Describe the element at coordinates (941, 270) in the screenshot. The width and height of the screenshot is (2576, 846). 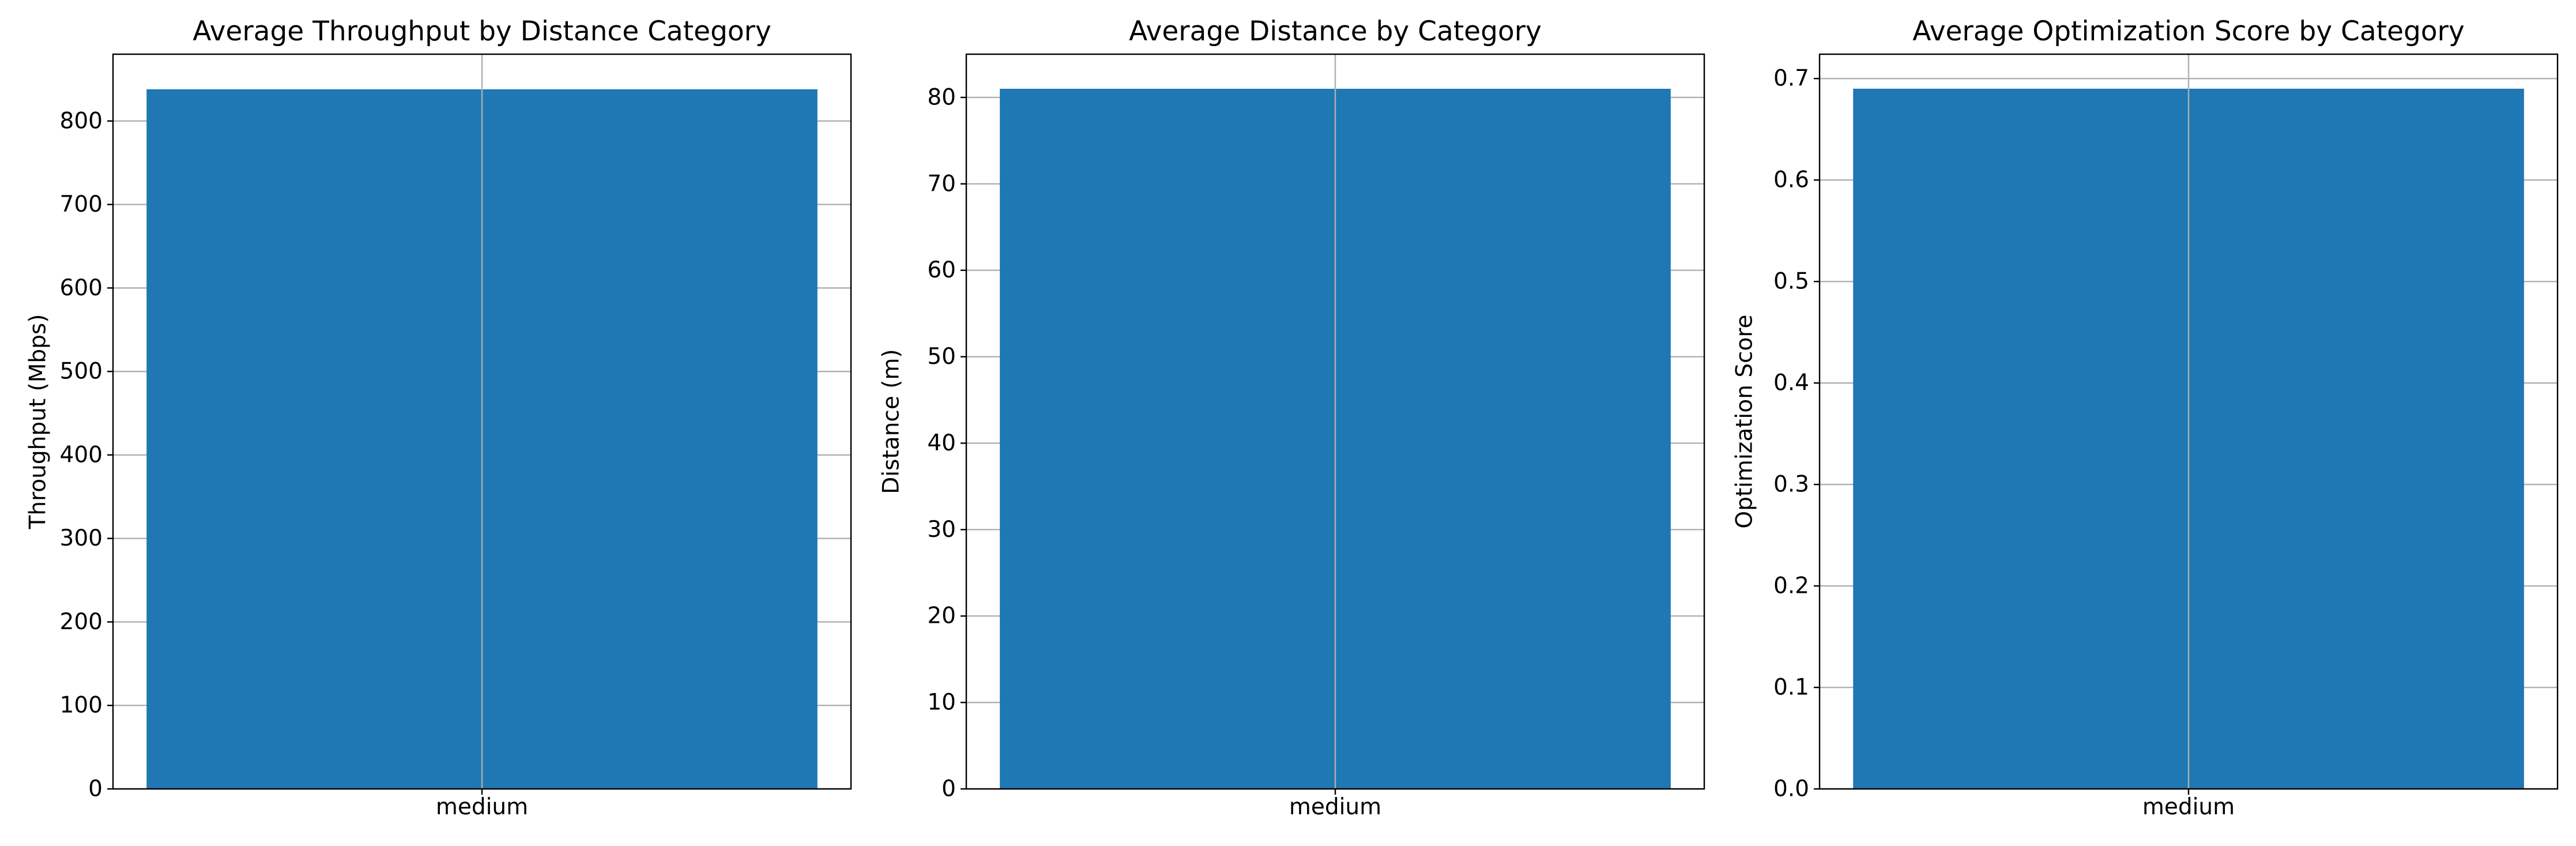
I see `distance-chart-y-tick-label: 60` at that location.